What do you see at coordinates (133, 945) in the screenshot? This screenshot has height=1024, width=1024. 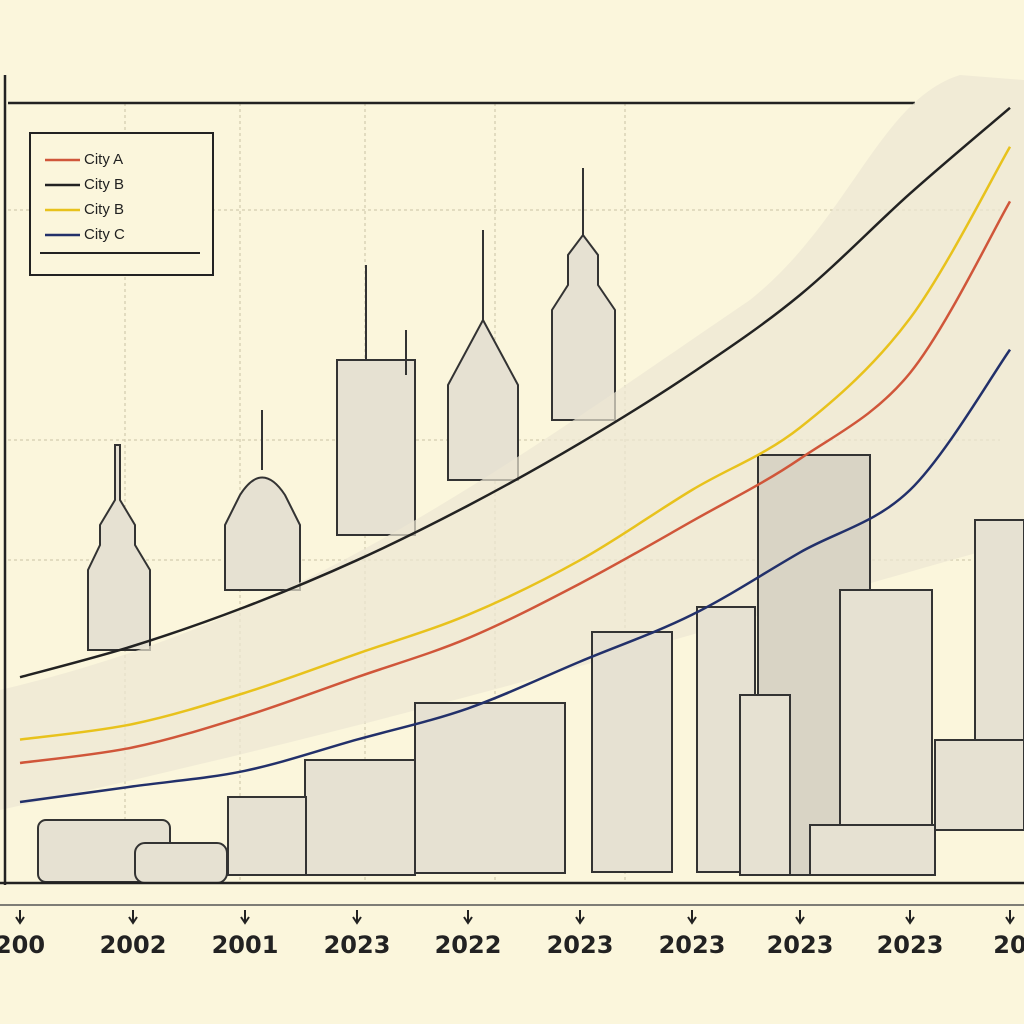 I see `x-tick-label: 2002` at bounding box center [133, 945].